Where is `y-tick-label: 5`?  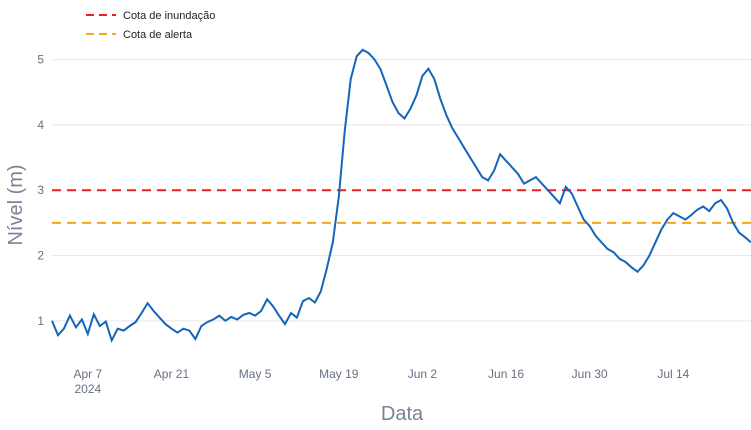 y-tick-label: 5 is located at coordinates (40, 60).